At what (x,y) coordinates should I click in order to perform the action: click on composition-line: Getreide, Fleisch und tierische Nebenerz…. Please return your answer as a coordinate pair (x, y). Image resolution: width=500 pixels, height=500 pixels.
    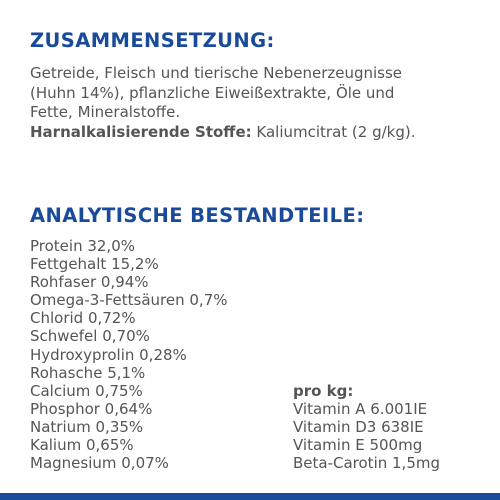
    Looking at the image, I should click on (216, 73).